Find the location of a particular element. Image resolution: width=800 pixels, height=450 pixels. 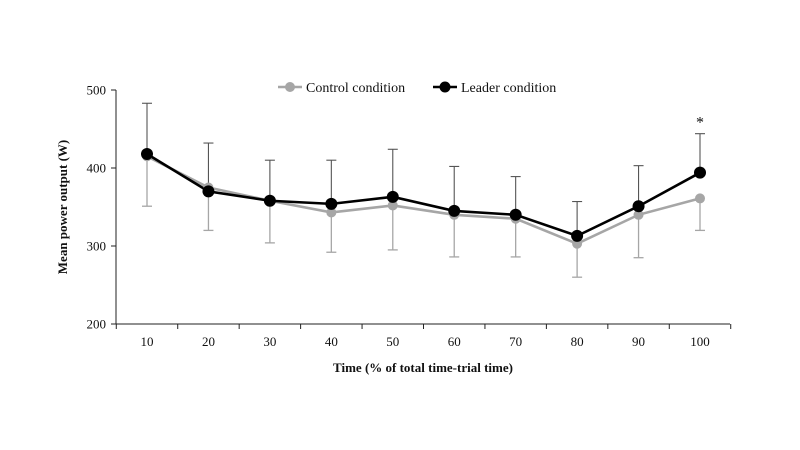

x-tick-label-80: 80 is located at coordinates (577, 341).